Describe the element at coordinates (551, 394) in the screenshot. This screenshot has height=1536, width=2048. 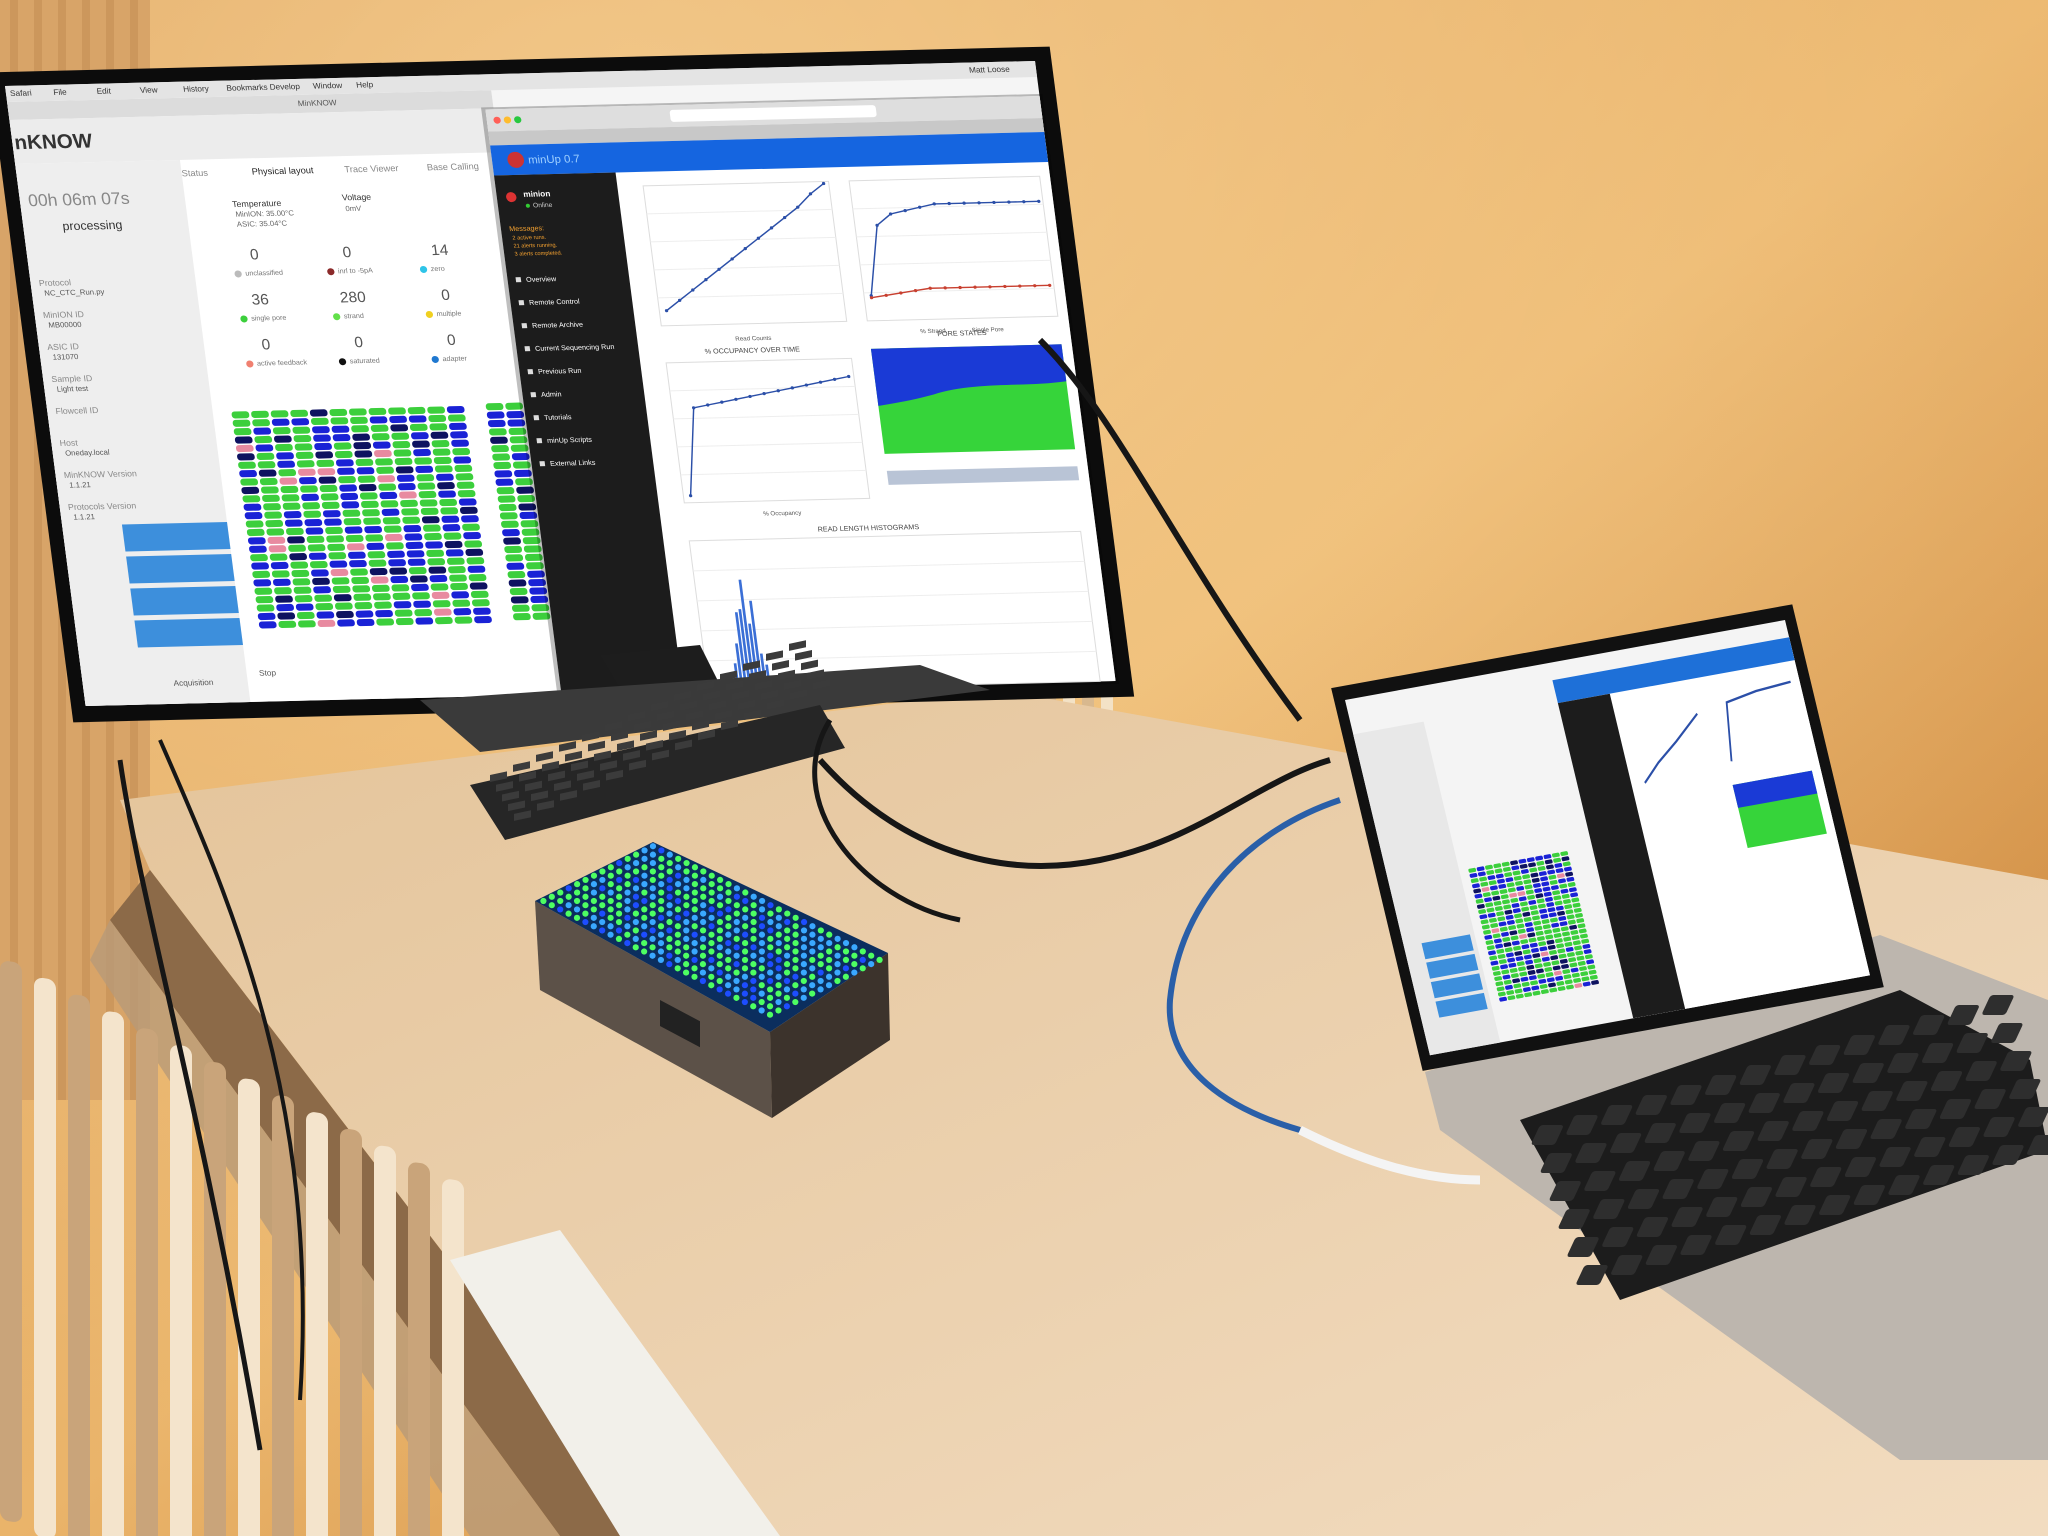
I see `nav-item: Admin` at that location.